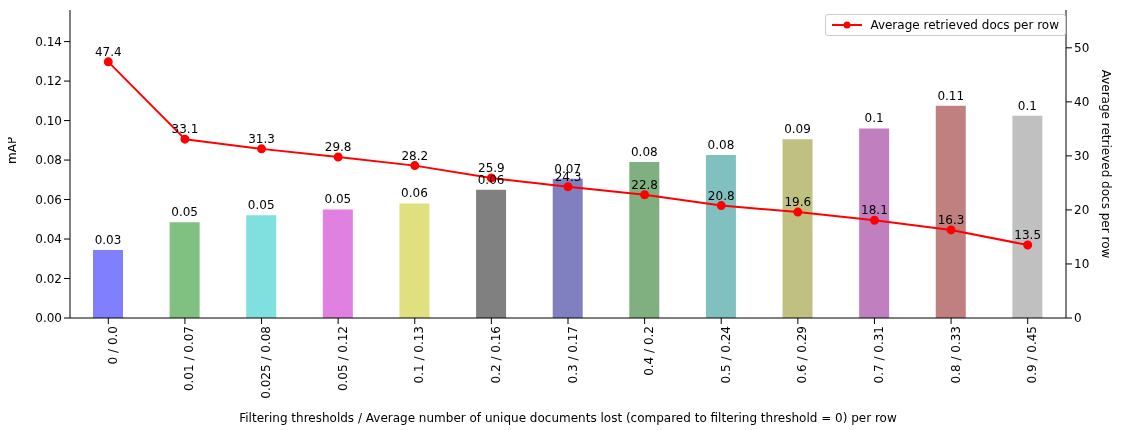 This screenshot has height=430, width=1129. Describe the element at coordinates (721, 195) in the screenshot. I see `data-label: 20.8` at that location.